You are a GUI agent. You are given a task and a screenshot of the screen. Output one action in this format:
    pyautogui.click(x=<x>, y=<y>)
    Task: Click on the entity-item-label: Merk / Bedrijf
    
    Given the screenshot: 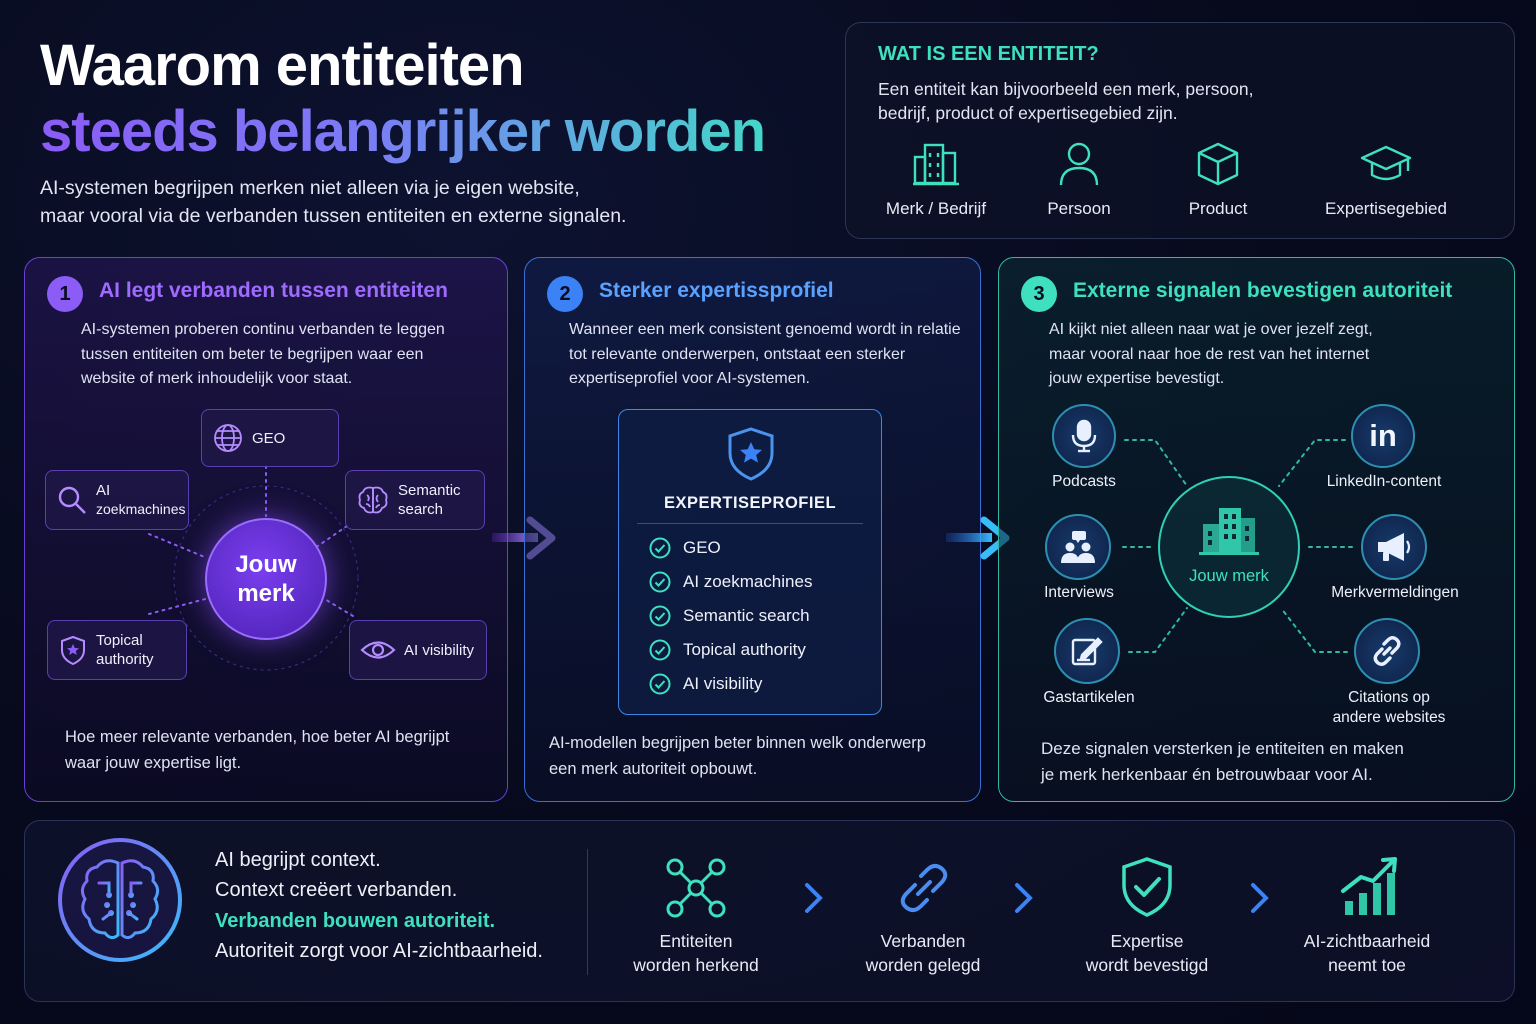 What is the action you would take?
    pyautogui.click(x=936, y=208)
    